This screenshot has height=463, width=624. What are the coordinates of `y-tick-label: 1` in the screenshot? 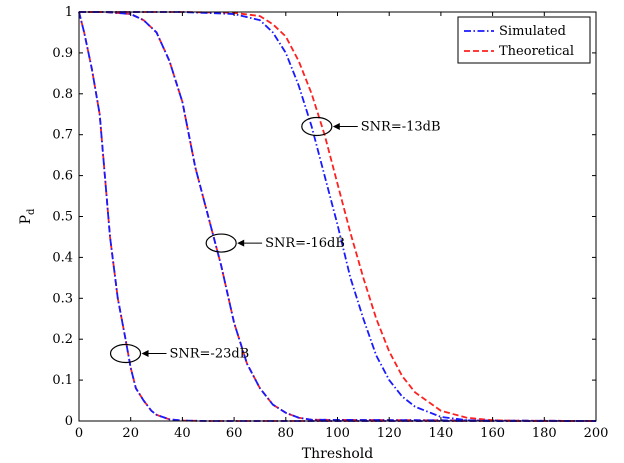 It's located at (69, 12).